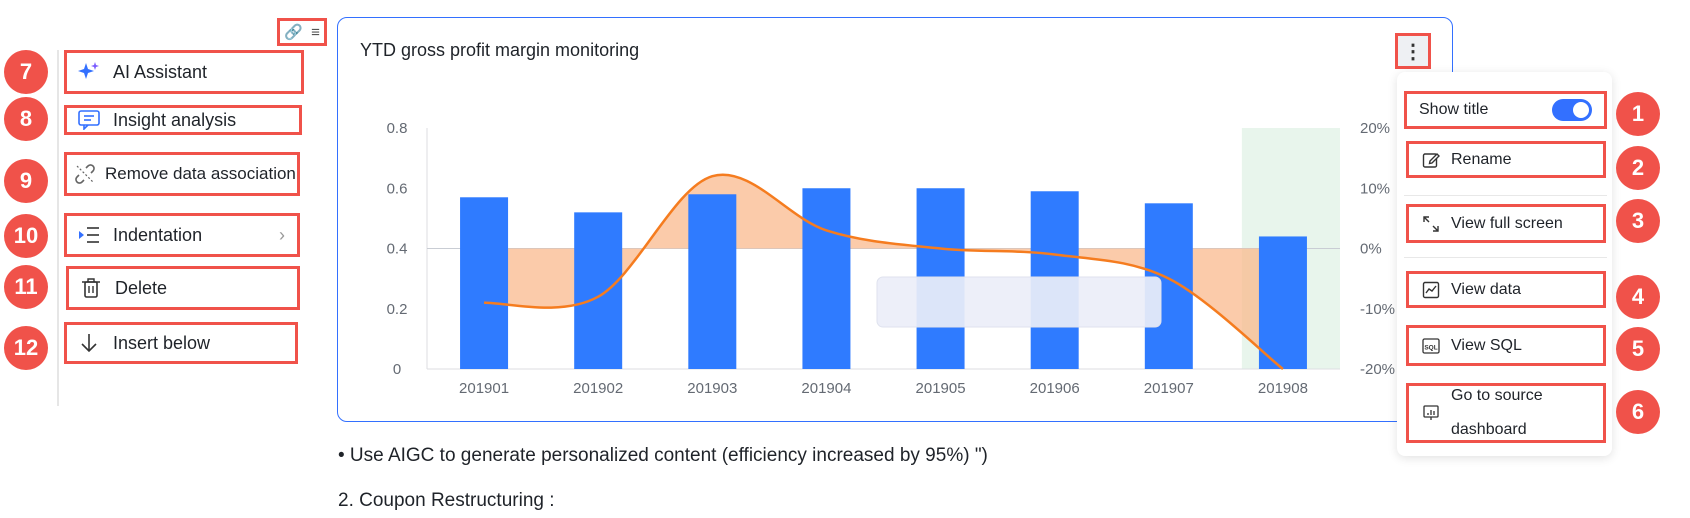 Image resolution: width=1690 pixels, height=518 pixels. I want to click on y-right-tick-label: 0%, so click(1371, 249).